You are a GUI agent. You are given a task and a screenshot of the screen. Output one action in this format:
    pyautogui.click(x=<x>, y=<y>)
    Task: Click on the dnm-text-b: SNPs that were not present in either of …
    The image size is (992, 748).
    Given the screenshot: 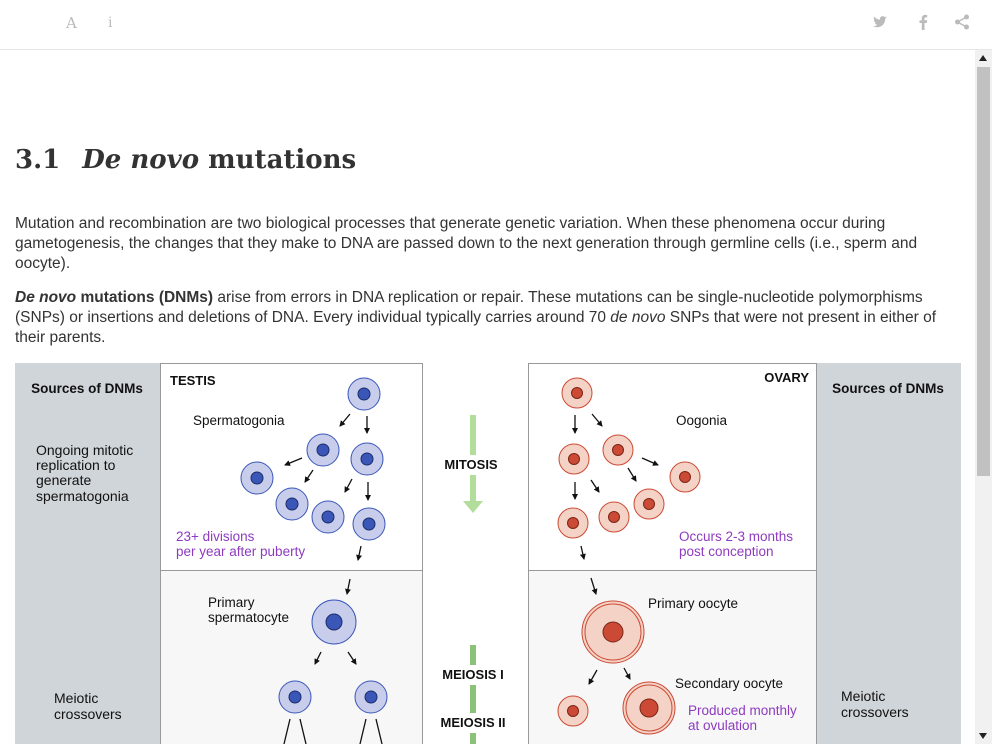 What is the action you would take?
    pyautogui.click(x=475, y=327)
    